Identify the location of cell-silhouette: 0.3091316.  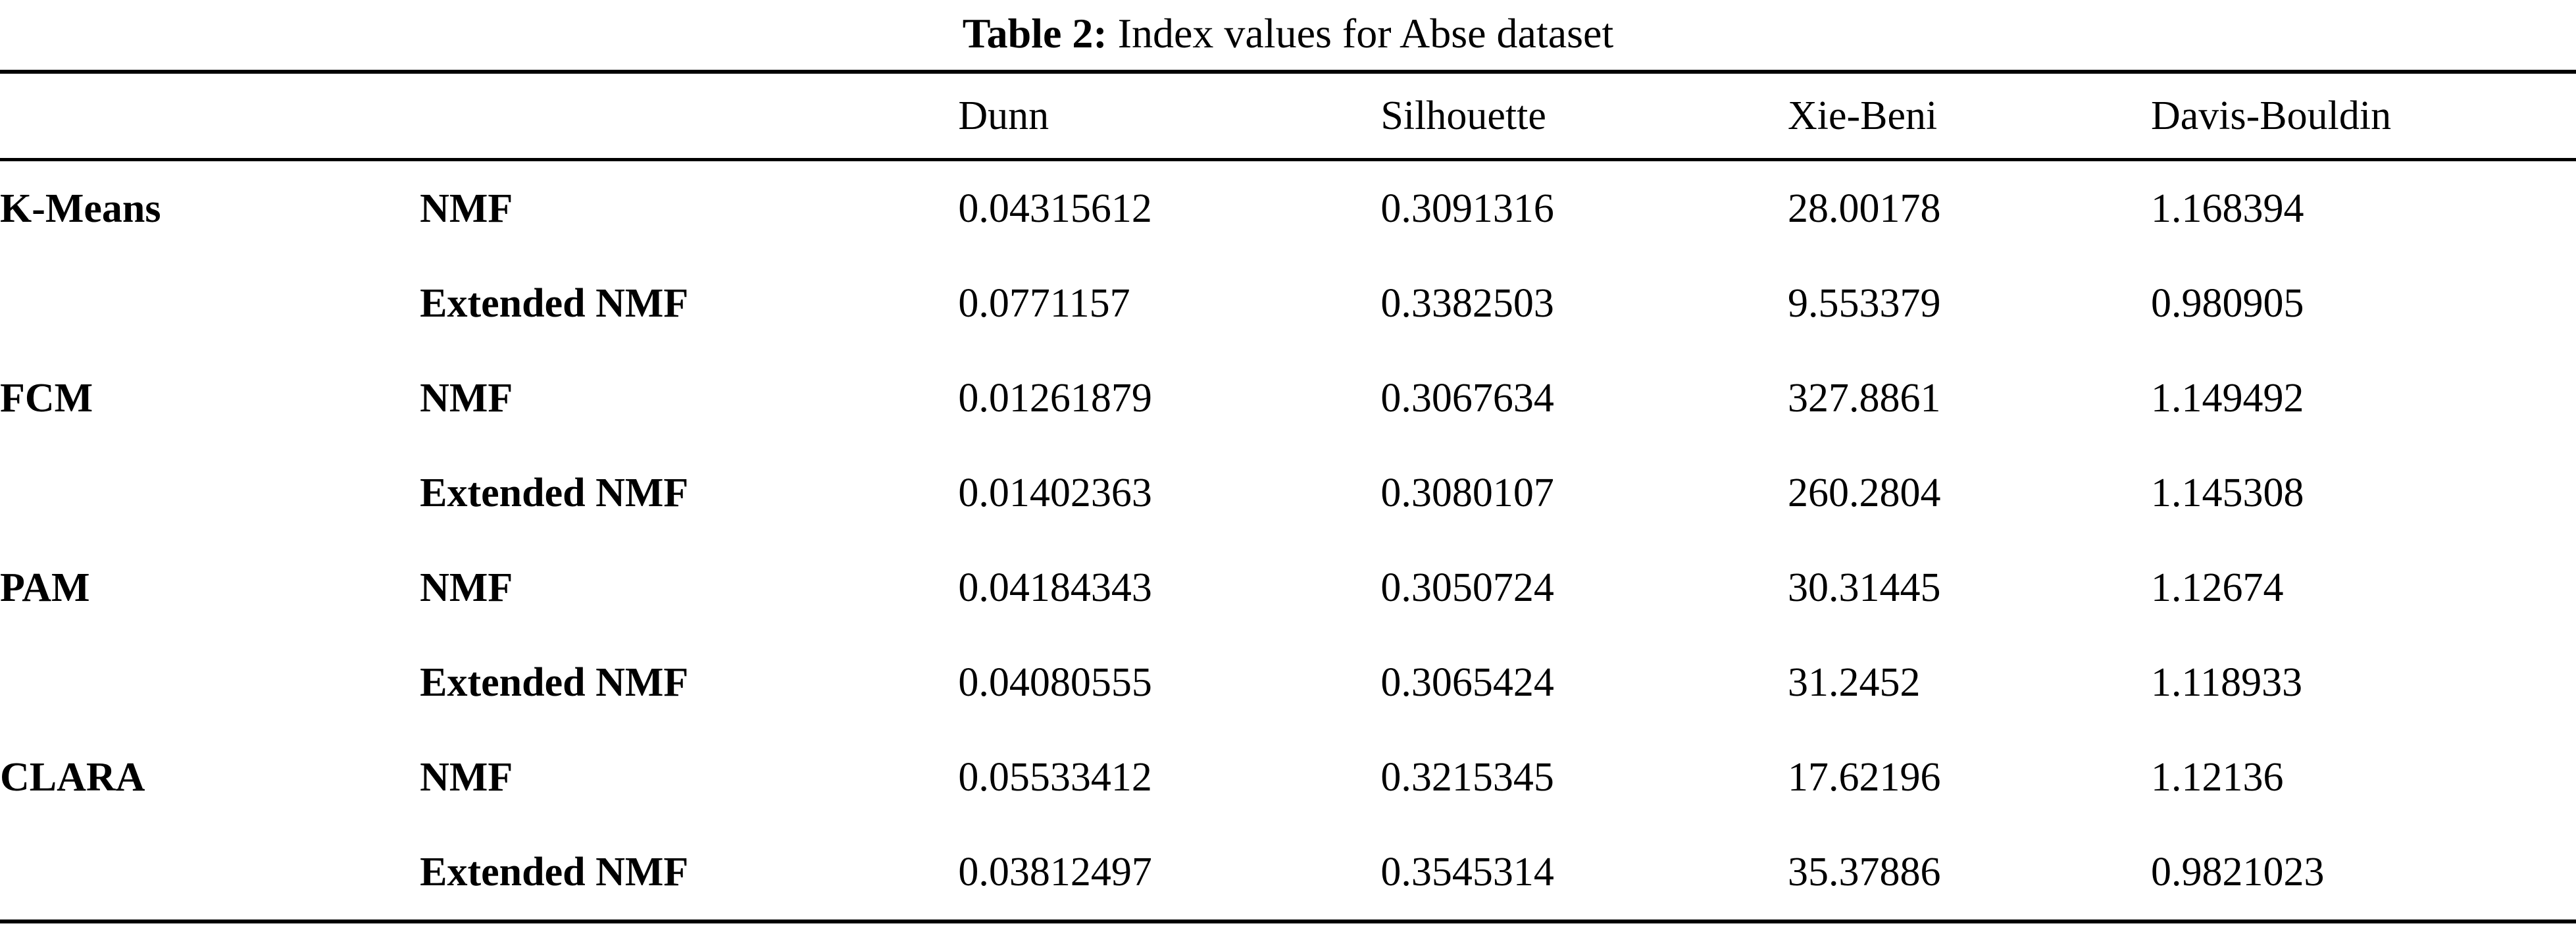
(1467, 208).